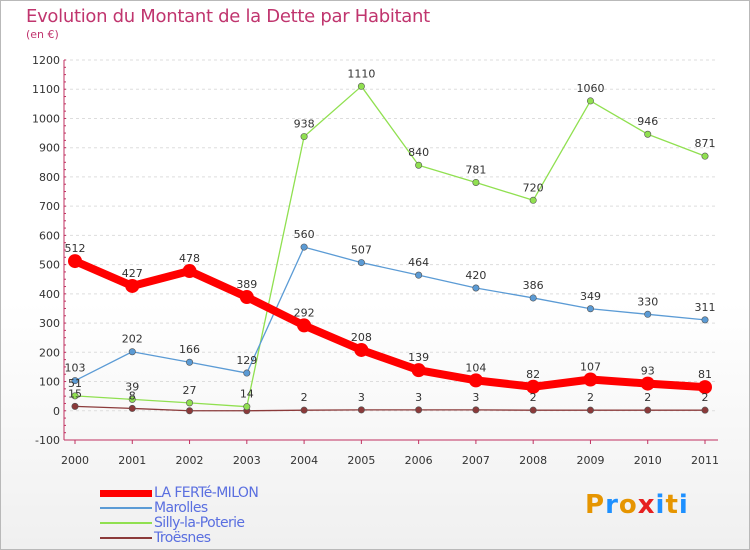  Describe the element at coordinates (590, 296) in the screenshot. I see `data-label: 349` at that location.